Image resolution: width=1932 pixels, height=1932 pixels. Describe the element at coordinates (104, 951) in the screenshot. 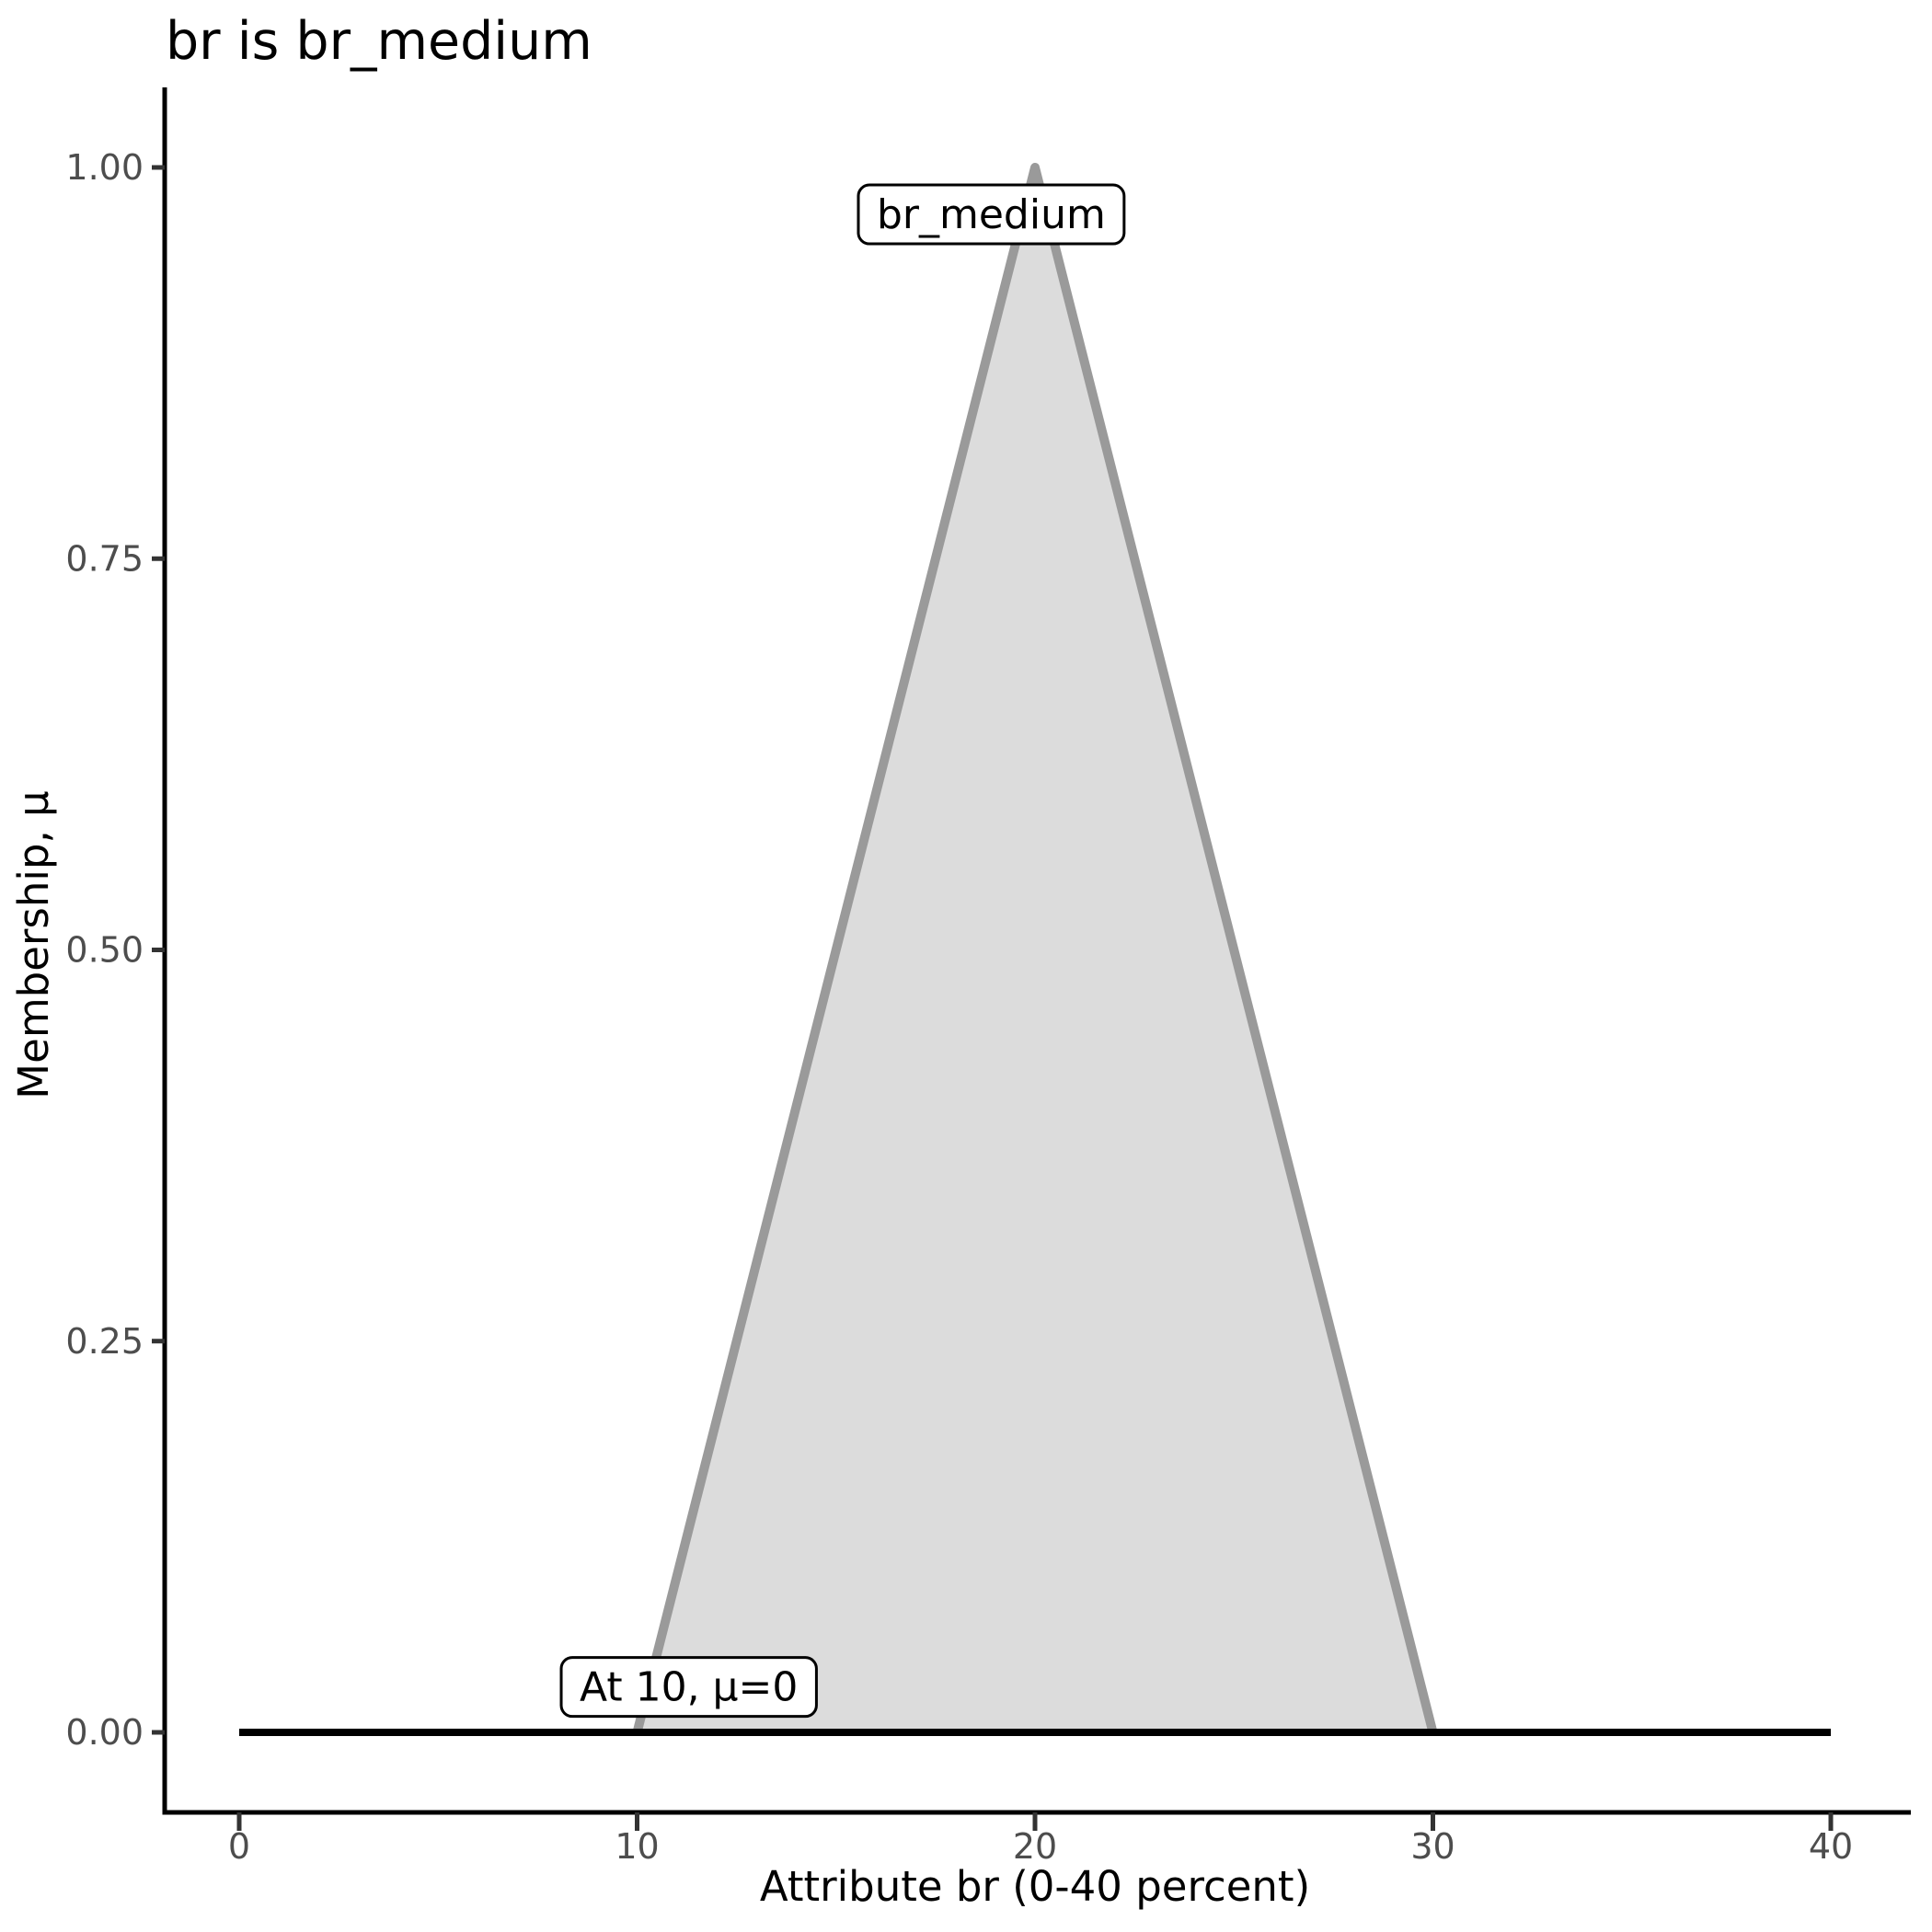

I see `y-tick-label: 0.50` at that location.